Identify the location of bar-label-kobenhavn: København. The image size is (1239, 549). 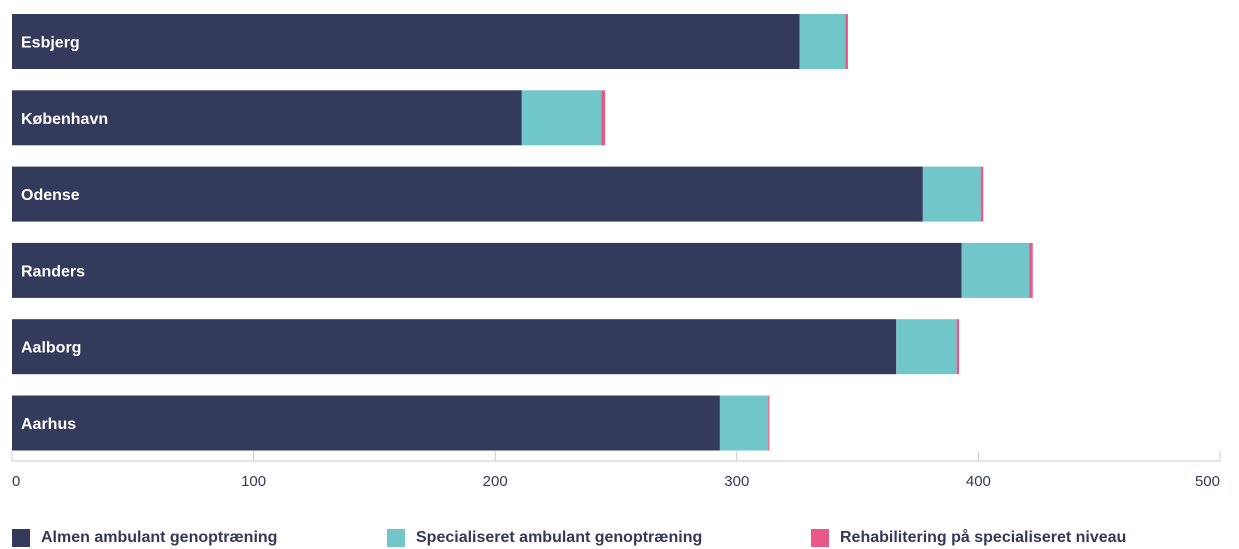
(64, 119).